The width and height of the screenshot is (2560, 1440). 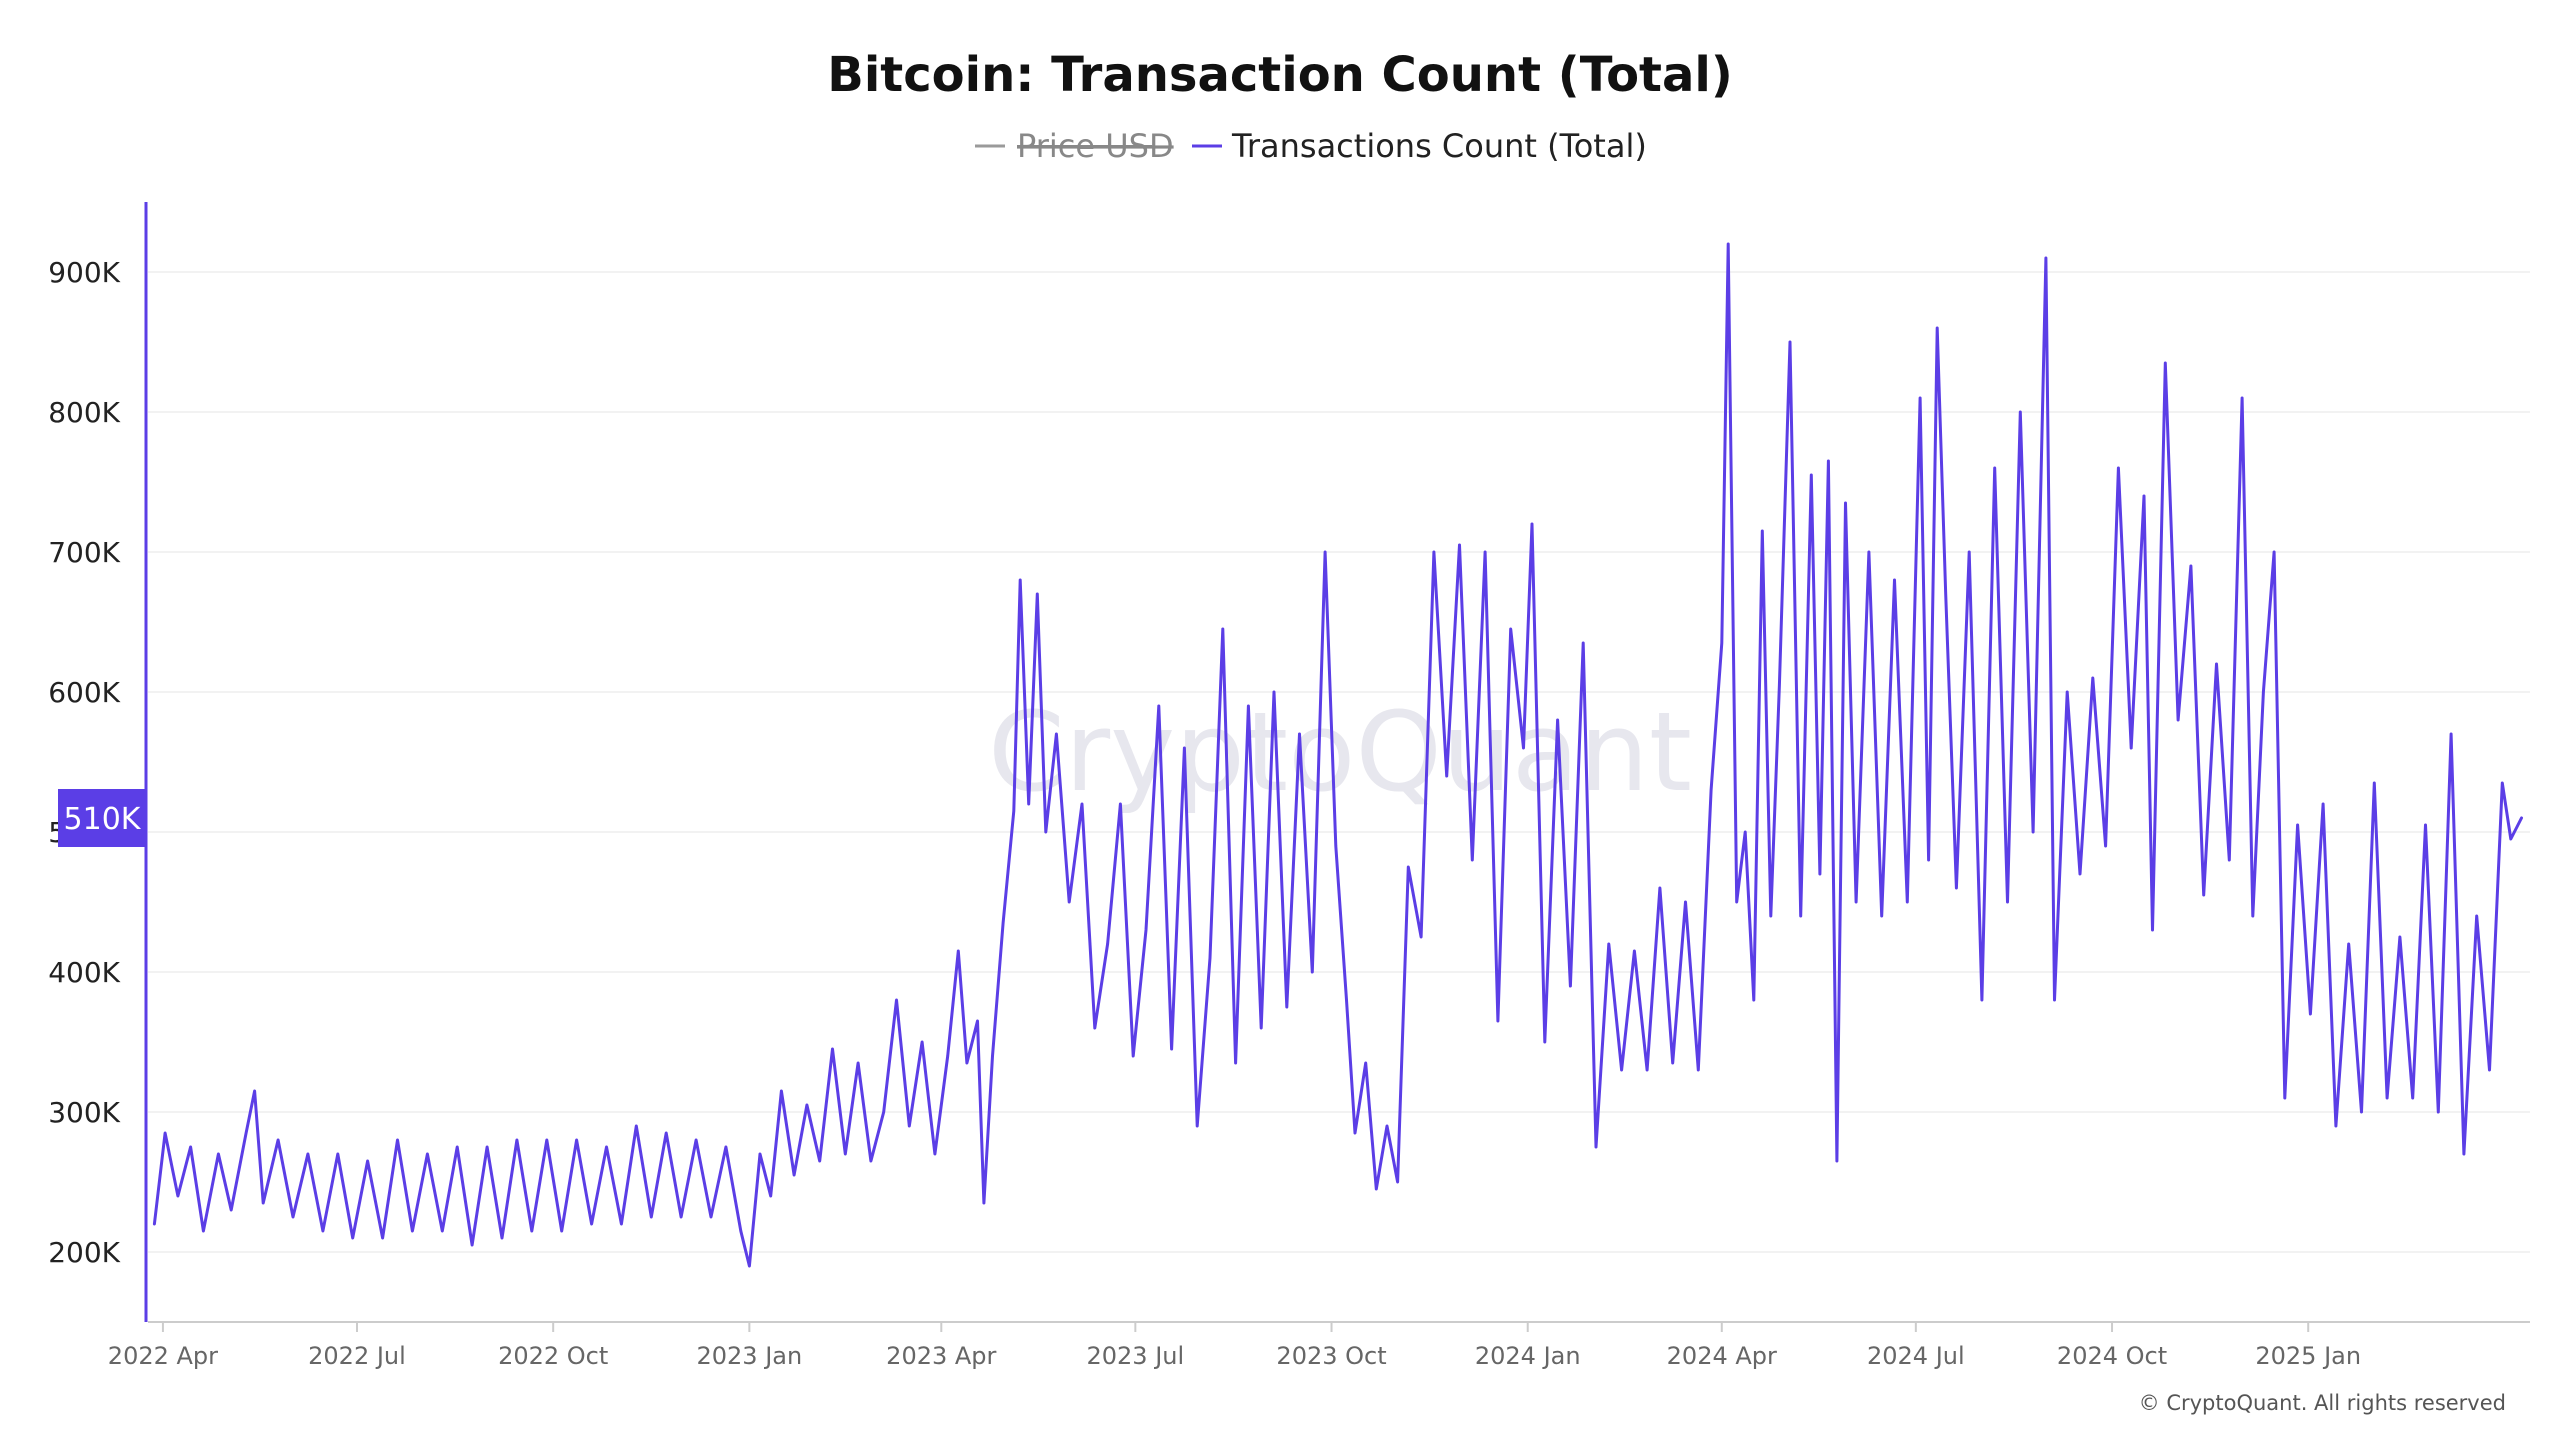 What do you see at coordinates (84, 762) in the screenshot?
I see `y-axis: 200K300K400K500K600K700K800K900K` at bounding box center [84, 762].